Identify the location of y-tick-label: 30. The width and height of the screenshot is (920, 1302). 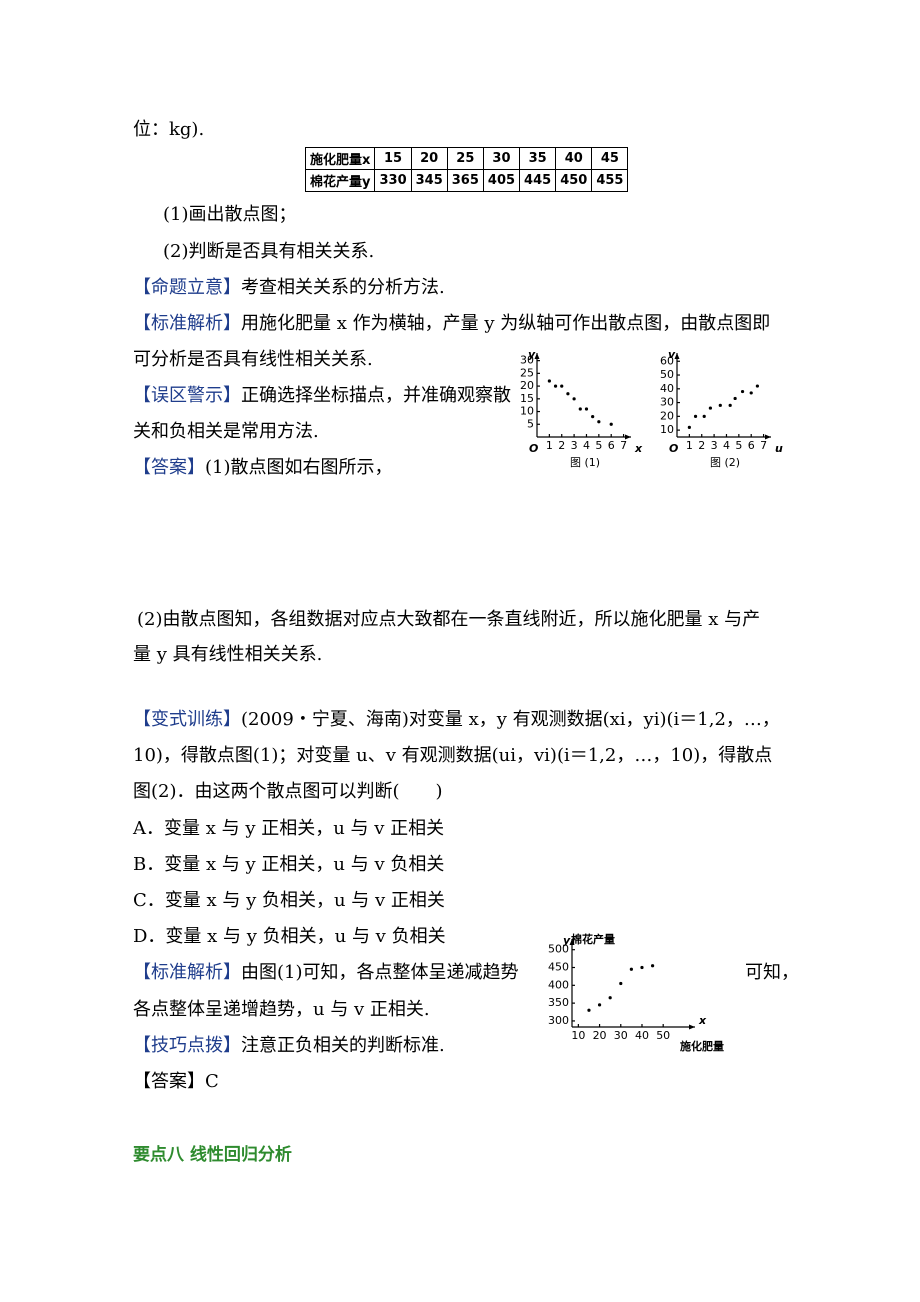
(667, 402).